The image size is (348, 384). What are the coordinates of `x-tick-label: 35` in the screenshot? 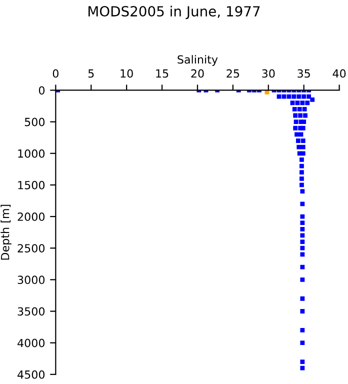 It's located at (304, 73).